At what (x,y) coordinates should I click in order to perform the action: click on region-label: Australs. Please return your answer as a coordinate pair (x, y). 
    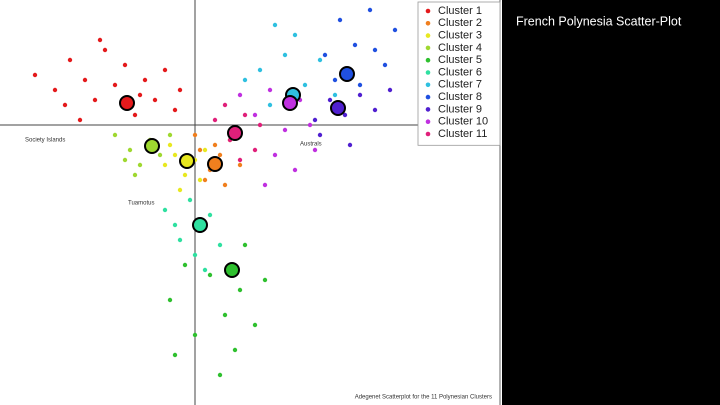
    Looking at the image, I should click on (311, 145).